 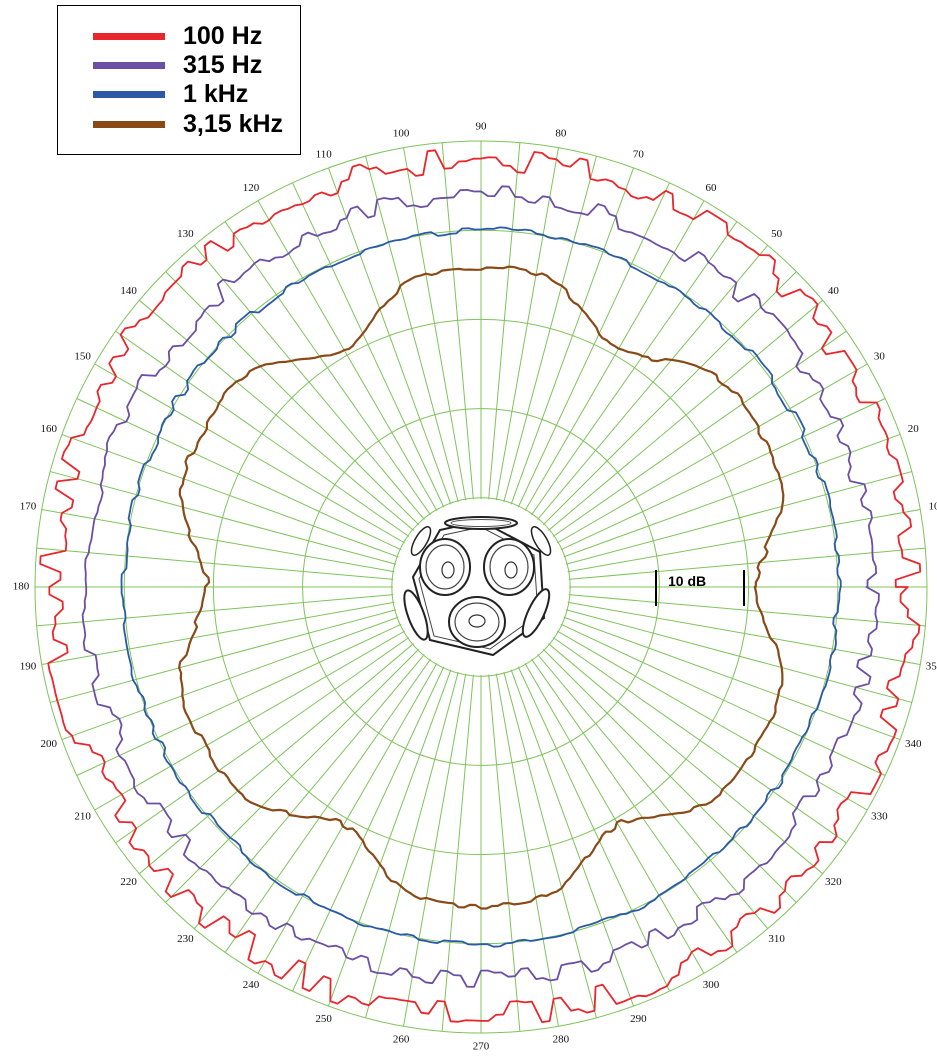 What do you see at coordinates (179, 65) in the screenshot?
I see `legend-item-315hz: 315 Hz` at bounding box center [179, 65].